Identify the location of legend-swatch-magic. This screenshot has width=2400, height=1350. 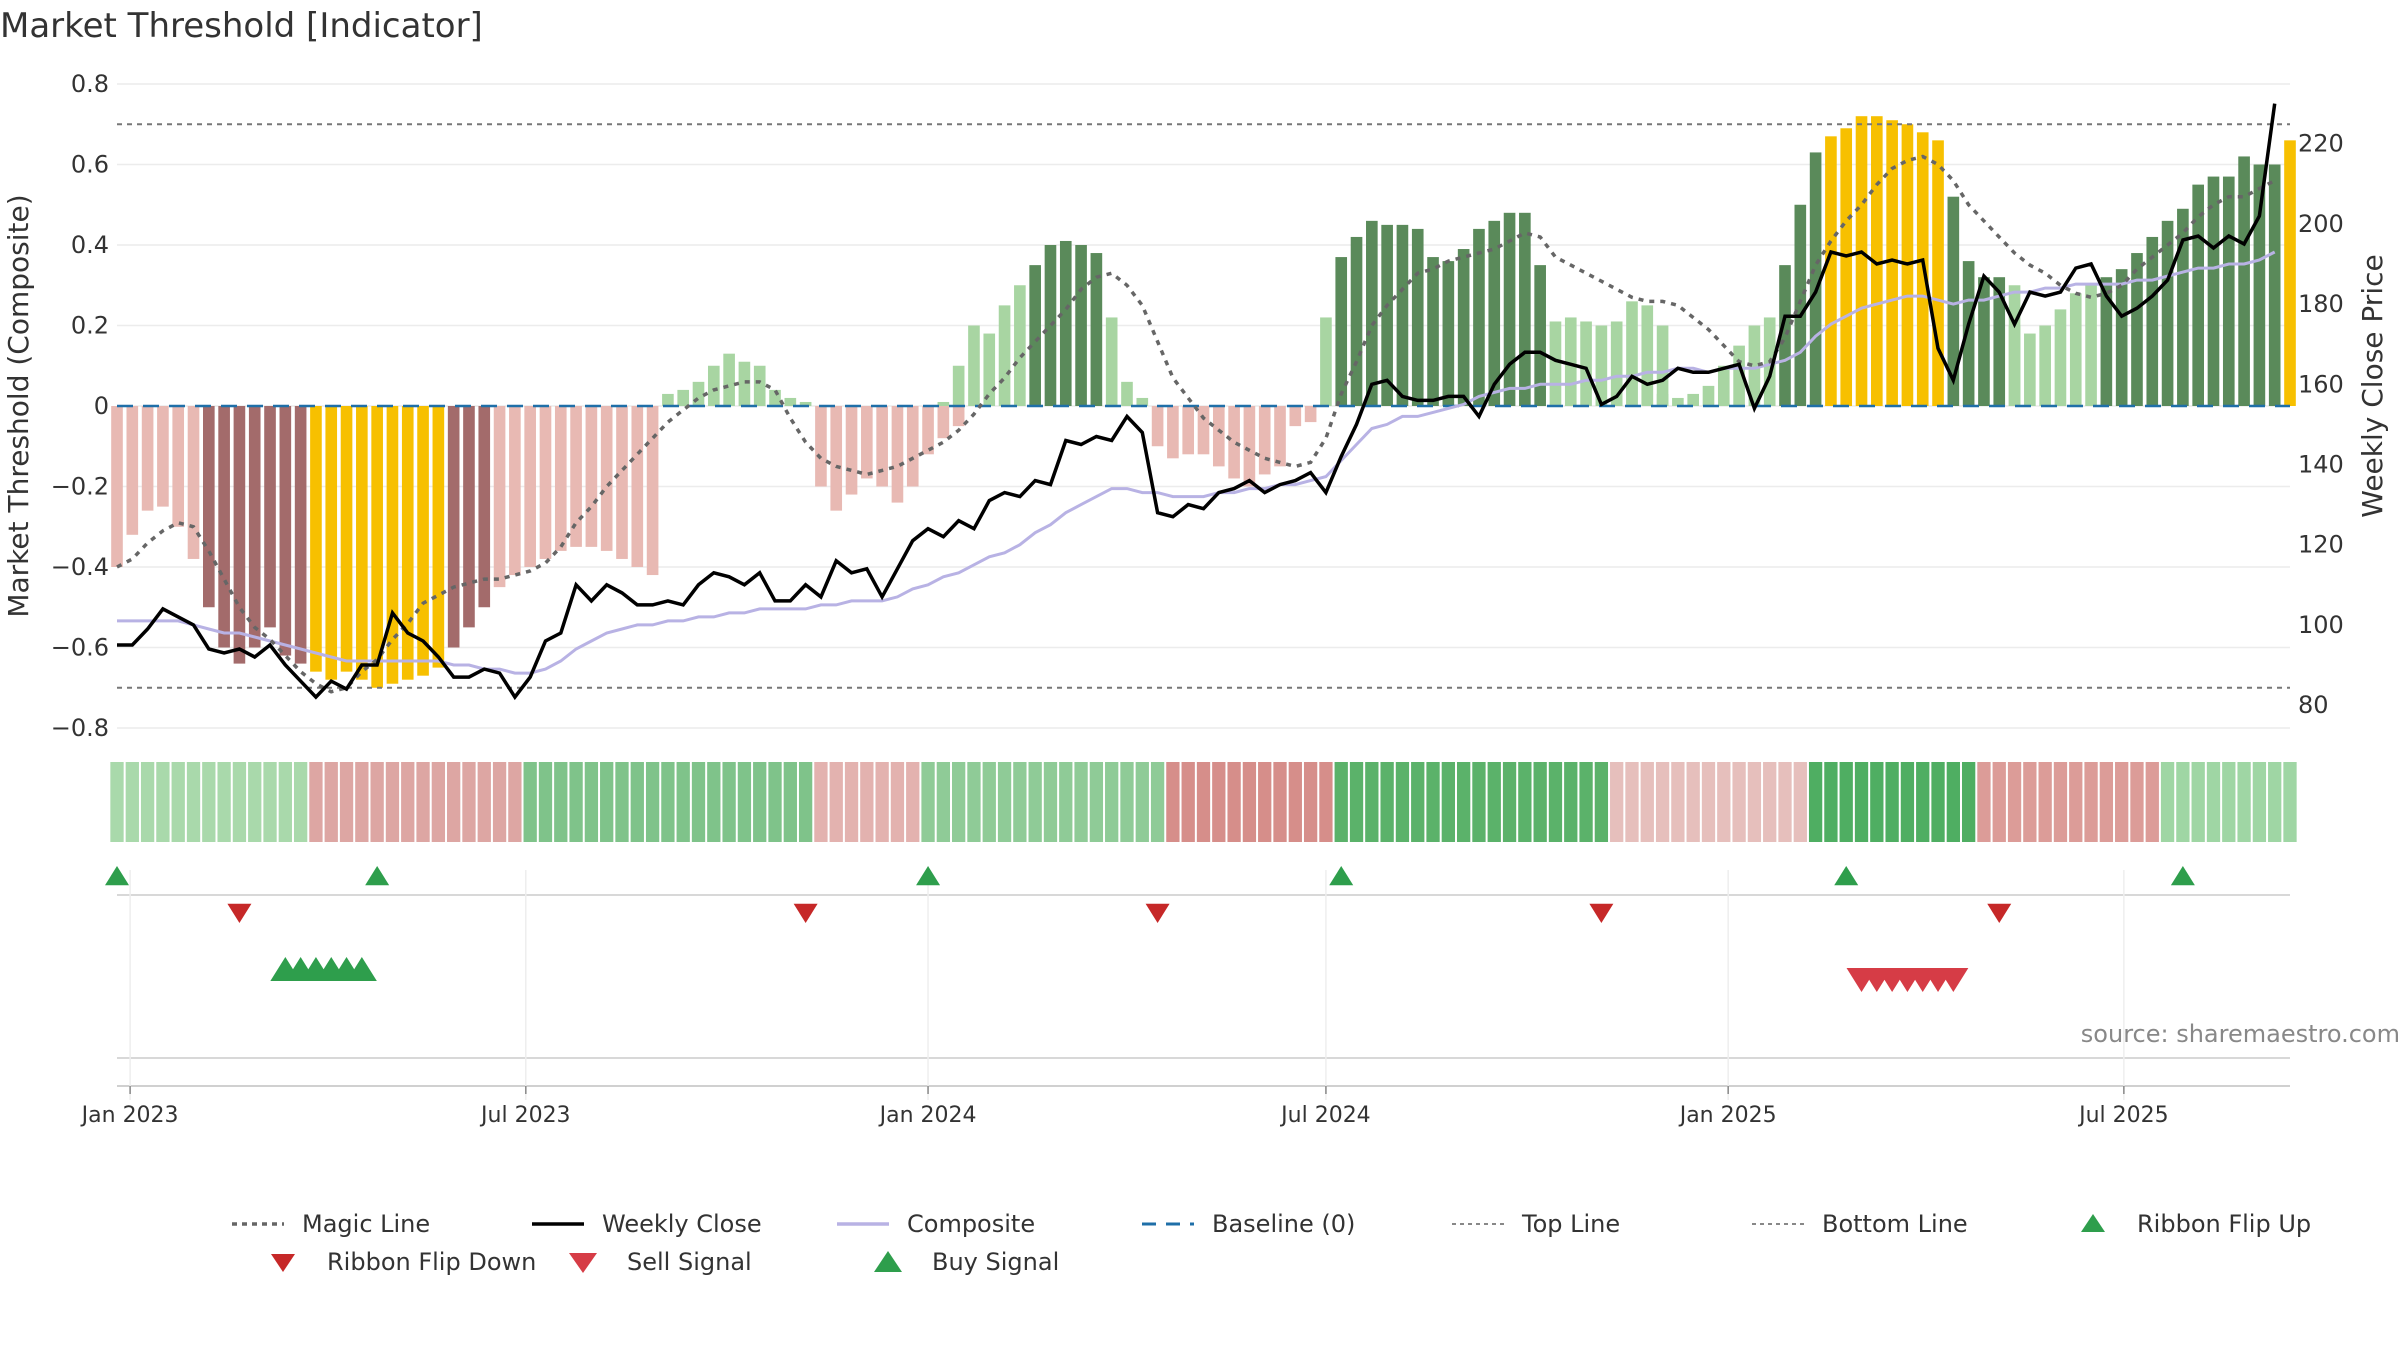
(258, 1224).